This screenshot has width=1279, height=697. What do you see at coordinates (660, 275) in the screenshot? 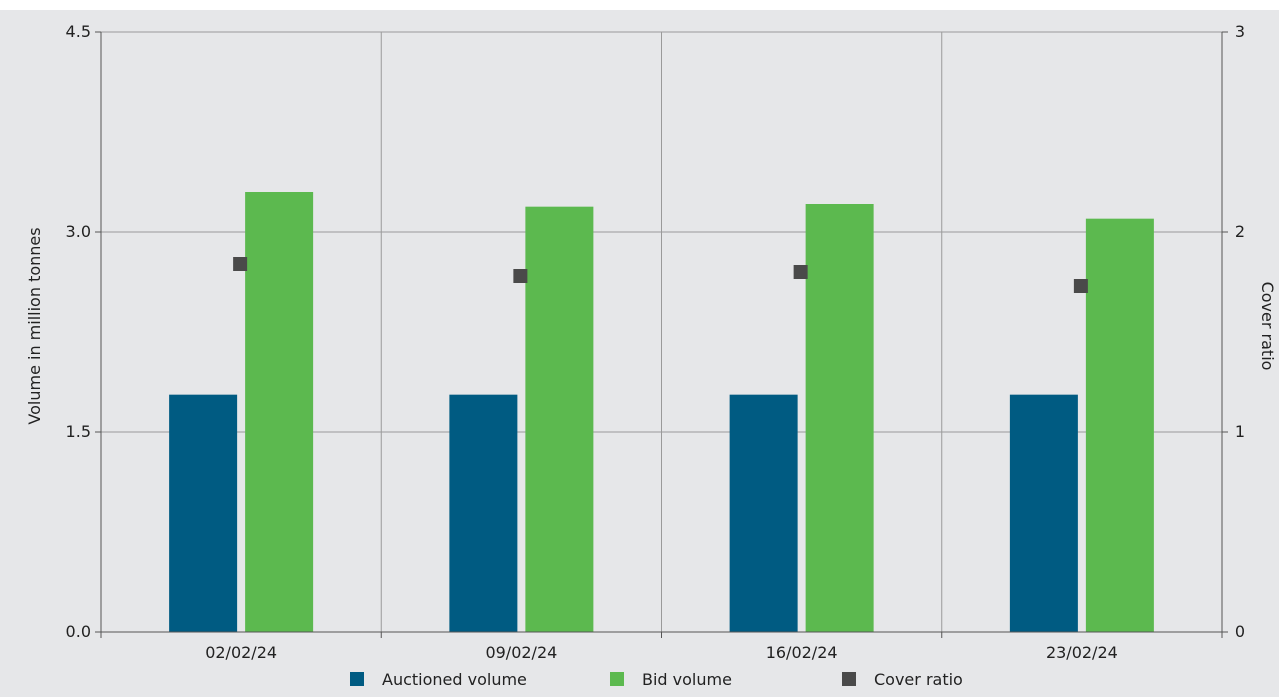
I see `markers-layer` at bounding box center [660, 275].